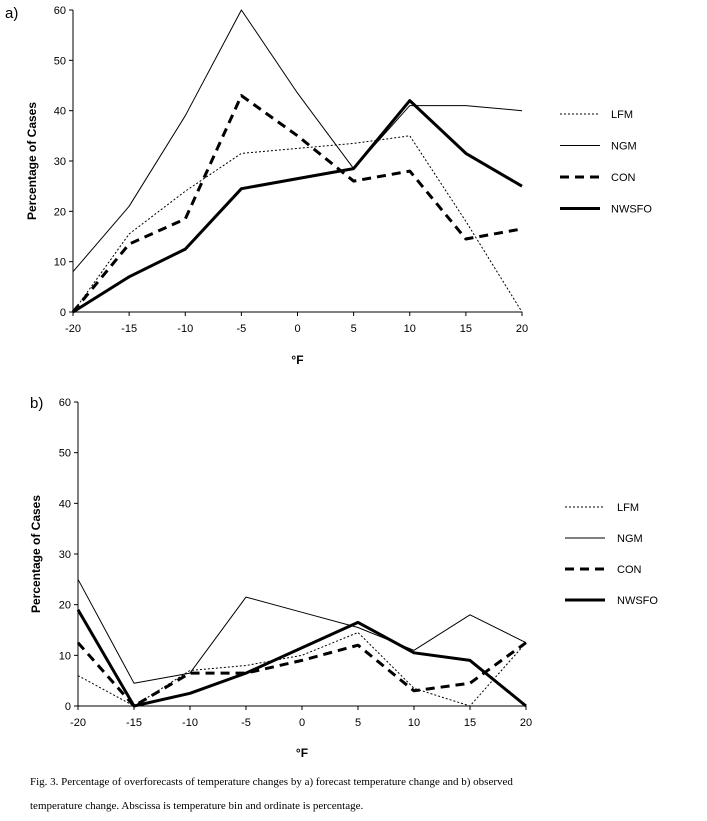 The width and height of the screenshot is (707, 821). I want to click on panel-label: b), so click(36, 403).